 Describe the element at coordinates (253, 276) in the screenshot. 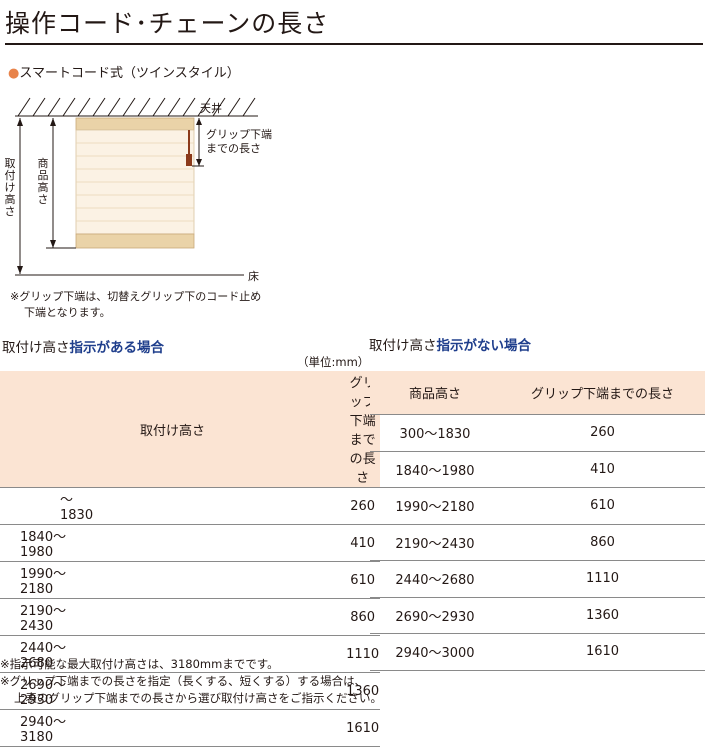

I see `floor-label: 床` at that location.